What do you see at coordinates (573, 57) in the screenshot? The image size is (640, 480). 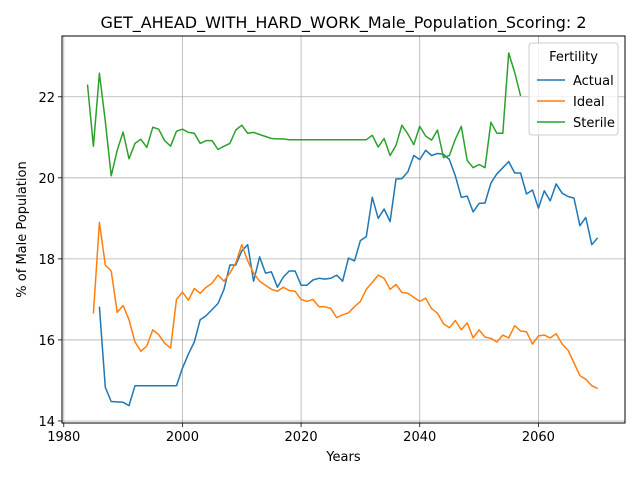 I see `legend-title: Fertility` at bounding box center [573, 57].